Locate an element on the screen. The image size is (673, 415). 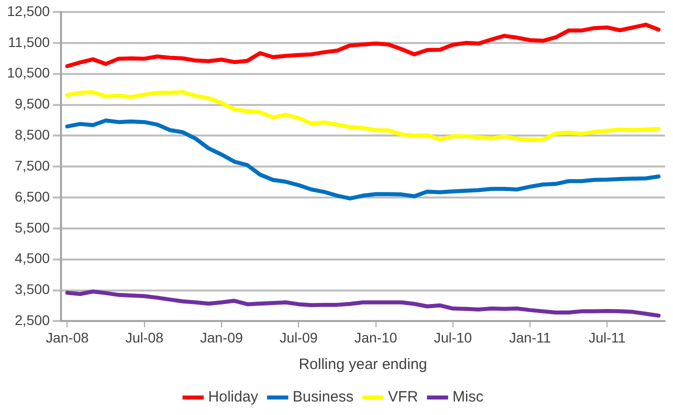
legend-label: VFR is located at coordinates (403, 397).